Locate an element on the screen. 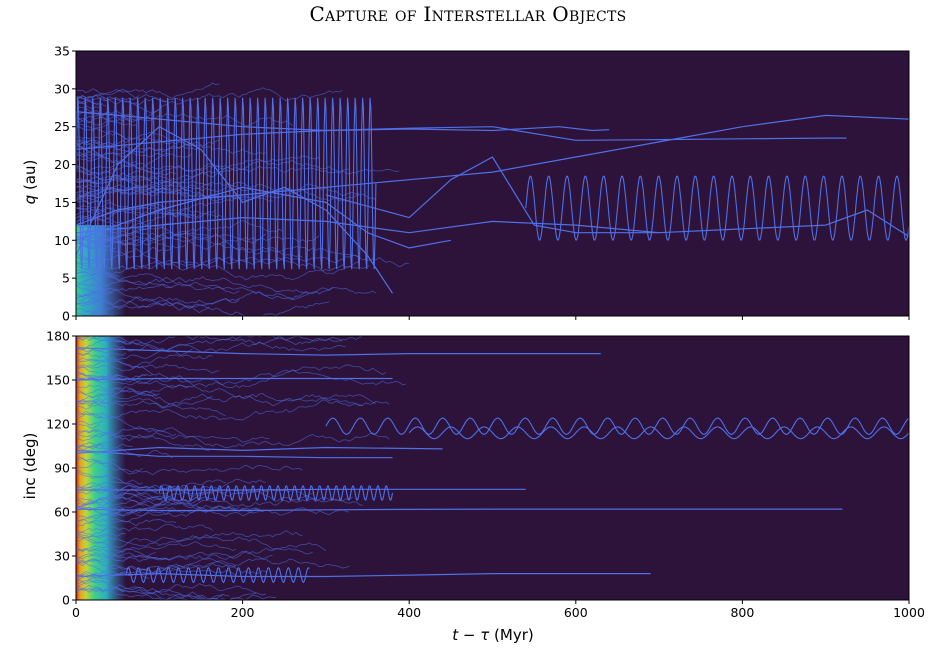 Image resolution: width=936 pixels, height=657 pixels. y-tick-label: 180 is located at coordinates (58, 336).